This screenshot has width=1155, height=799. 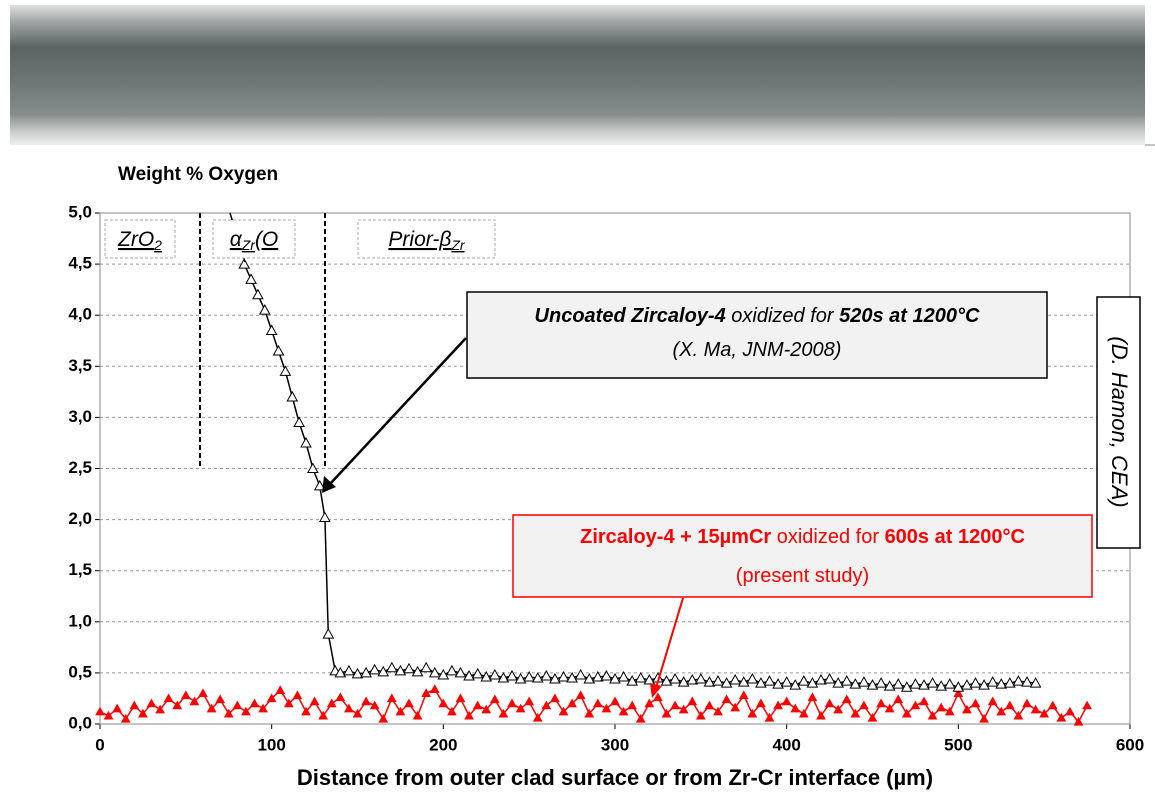 What do you see at coordinates (955, 537) in the screenshot?
I see `annotation-part: 600s at 1200°C` at bounding box center [955, 537].